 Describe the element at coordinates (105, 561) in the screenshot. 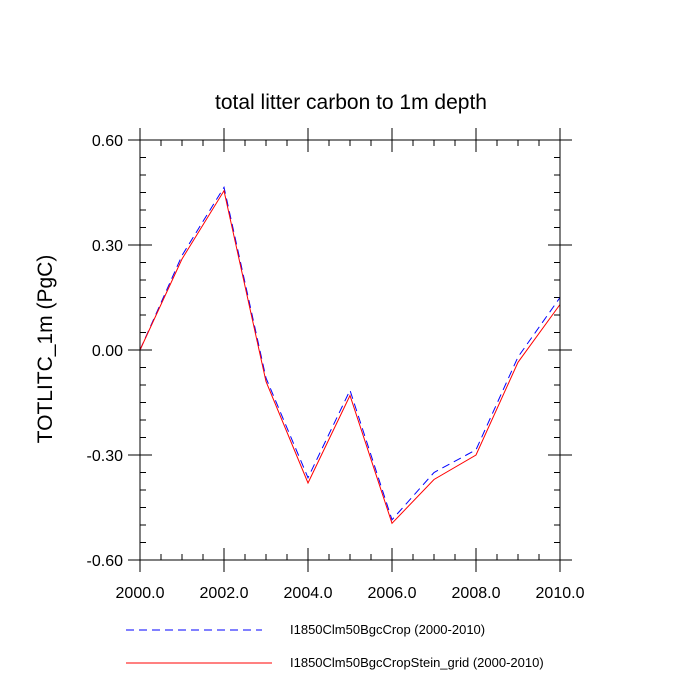

I see `y-tick-label: -0.60` at that location.